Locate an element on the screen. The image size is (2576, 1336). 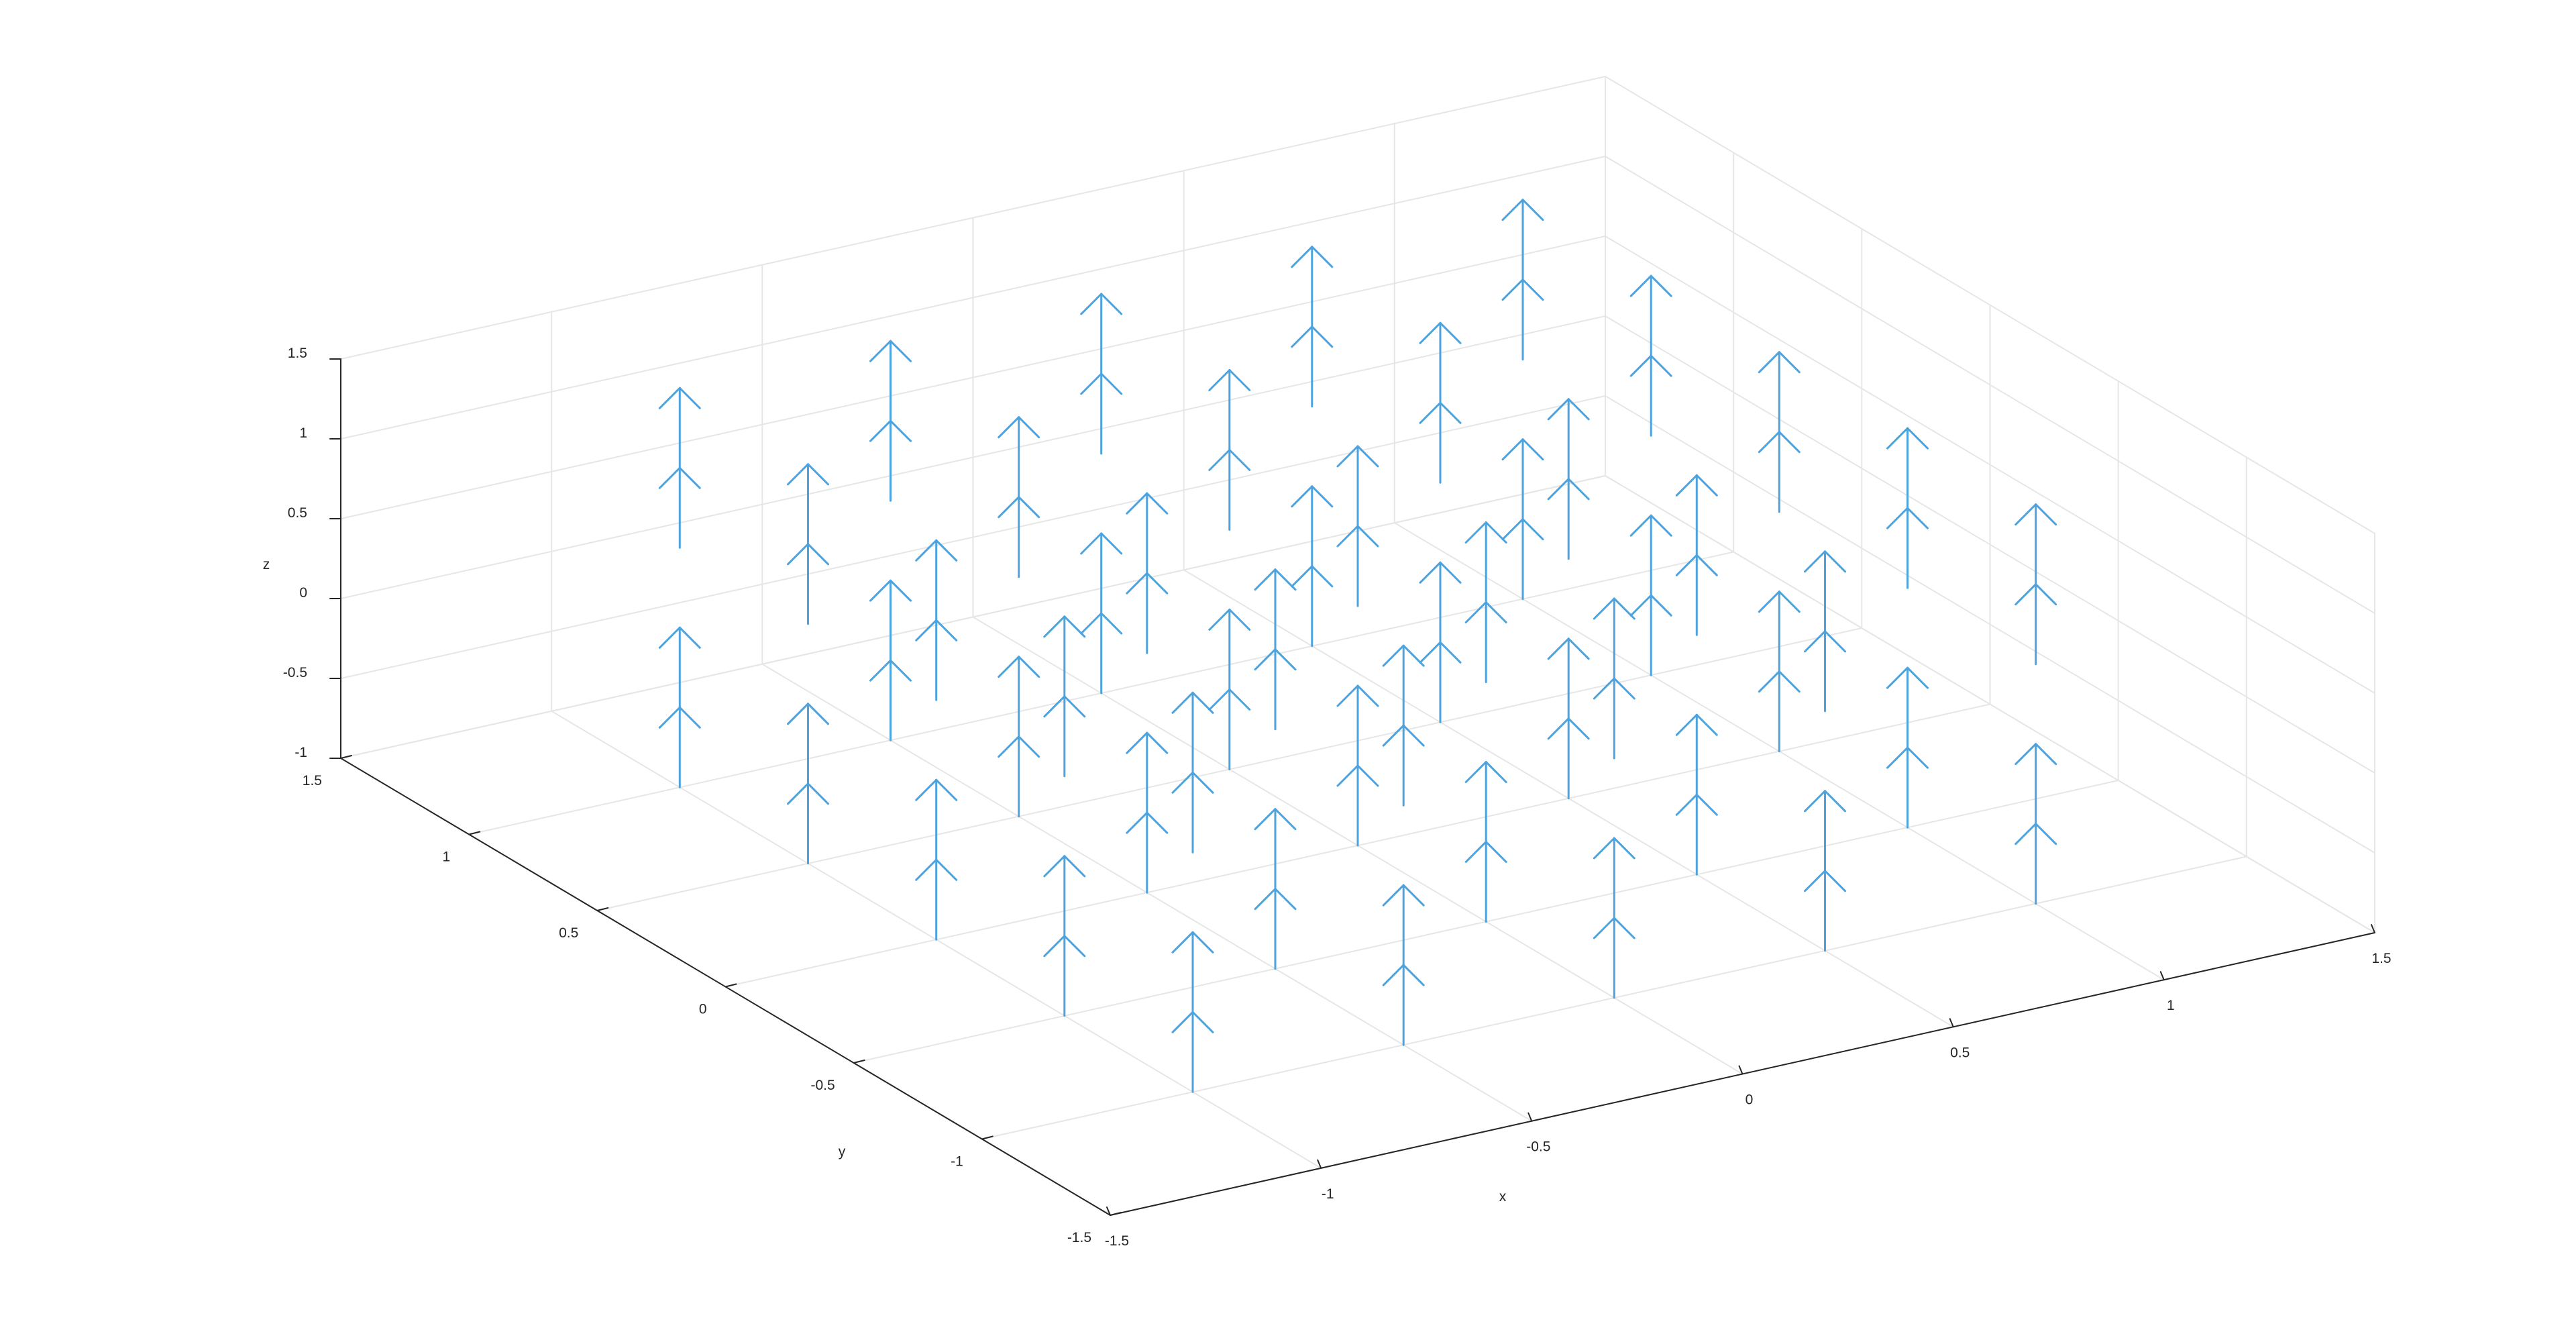
side-wall-grid-line is located at coordinates (1990, 465).